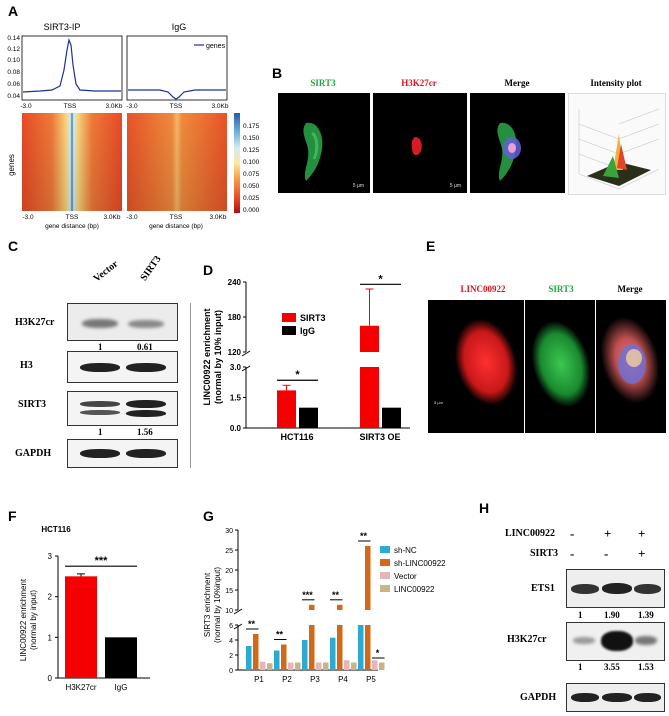 The image size is (669, 716). What do you see at coordinates (122, 453) in the screenshot?
I see `blot-c-gapdh` at bounding box center [122, 453].